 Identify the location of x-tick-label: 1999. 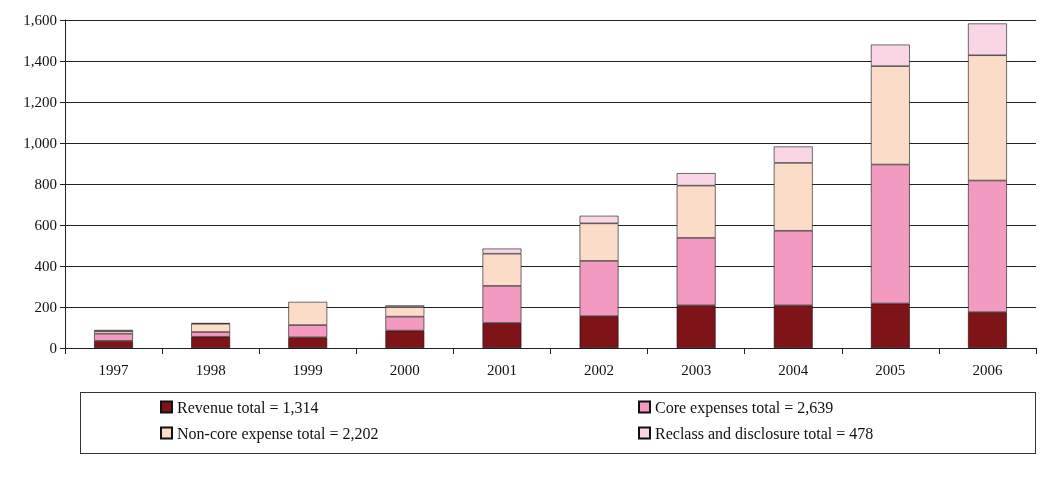
(307, 369).